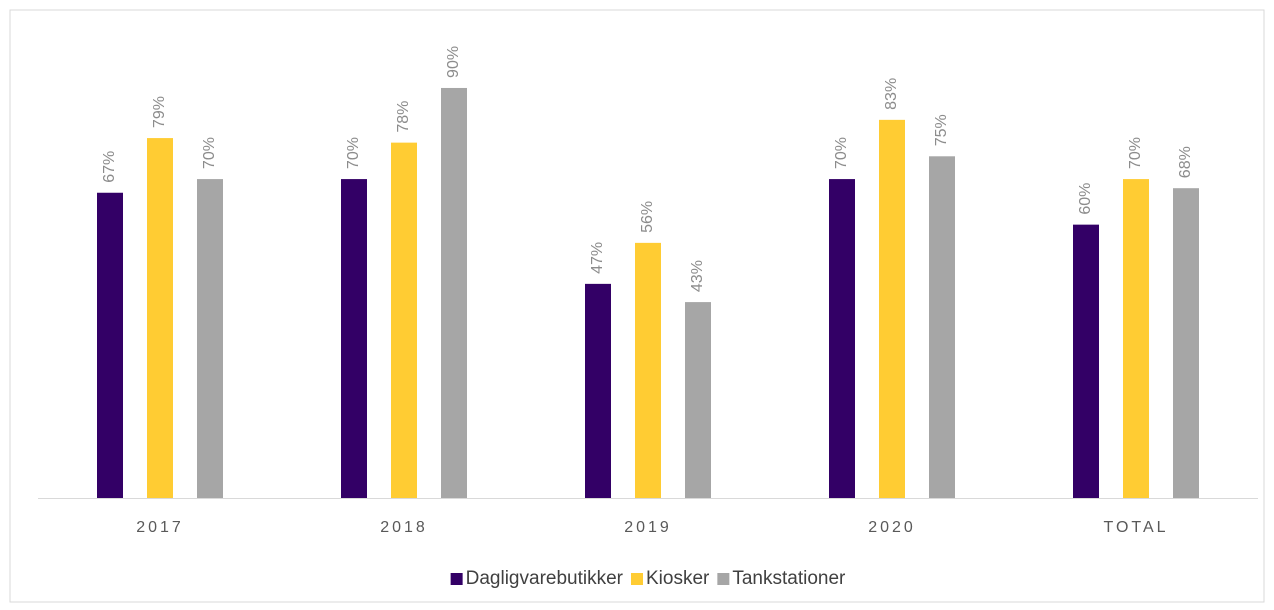 This screenshot has width=1274, height=610. Describe the element at coordinates (404, 527) in the screenshot. I see `x-tick-label: 2018` at that location.